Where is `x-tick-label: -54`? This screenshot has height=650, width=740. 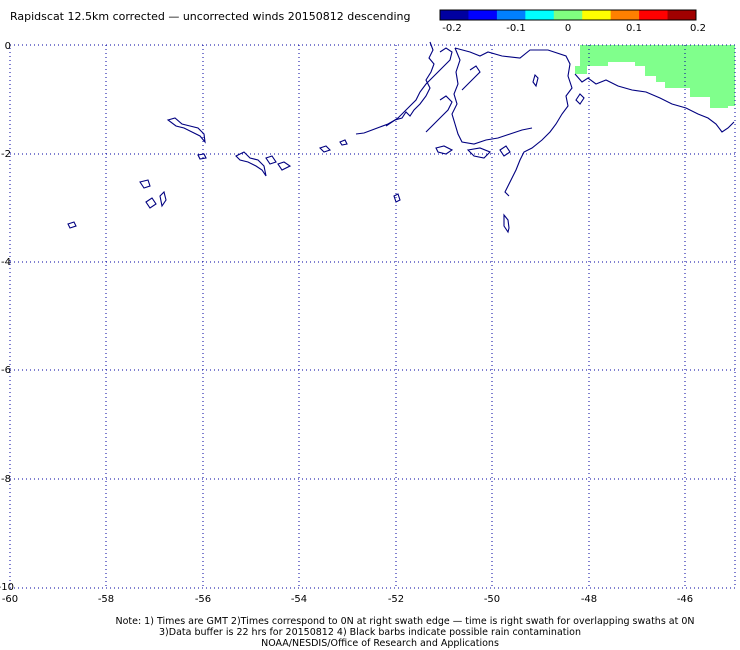
x-tick-label: -54 is located at coordinates (299, 599).